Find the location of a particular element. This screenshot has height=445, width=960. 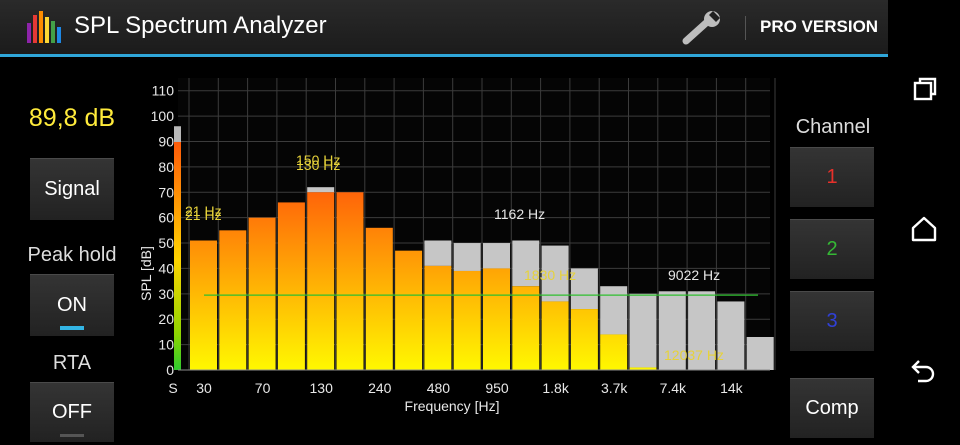

x-axis-label: Frequency [Hz] is located at coordinates (452, 406).